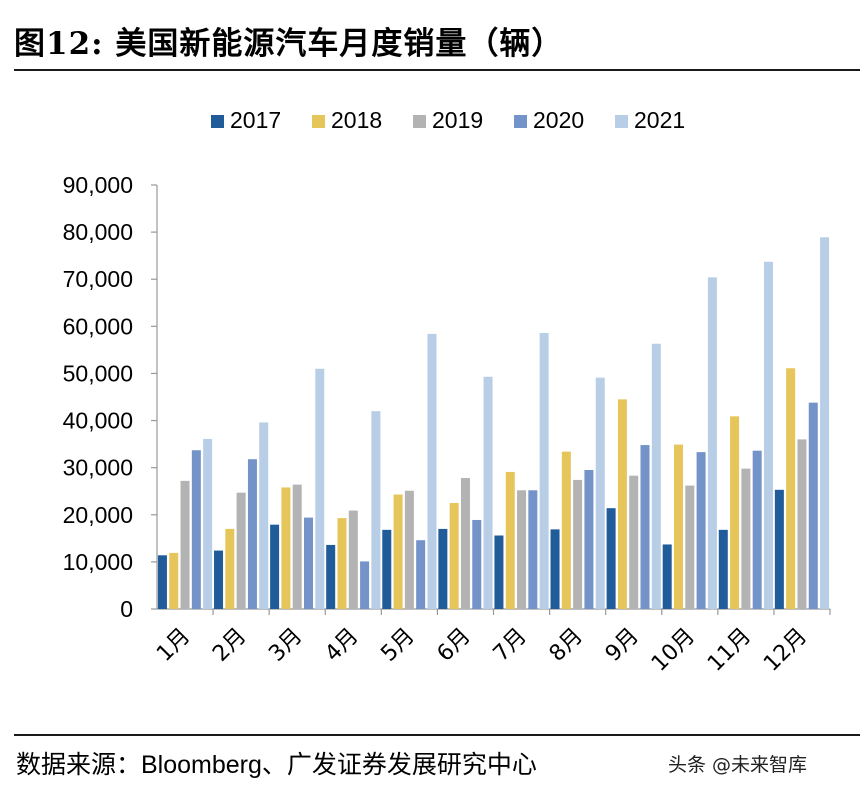  Describe the element at coordinates (520, 121) in the screenshot. I see `legend-swatch-2020` at that location.